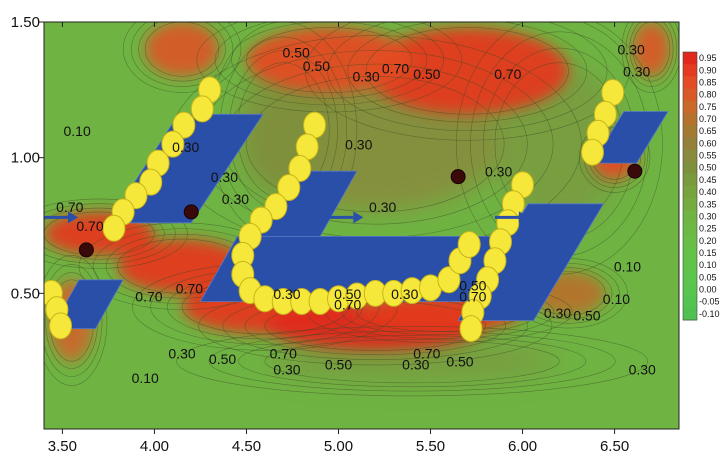 This screenshot has height=459, width=727. What do you see at coordinates (708, 290) in the screenshot?
I see `colorbar-label: 0.00` at bounding box center [708, 290].